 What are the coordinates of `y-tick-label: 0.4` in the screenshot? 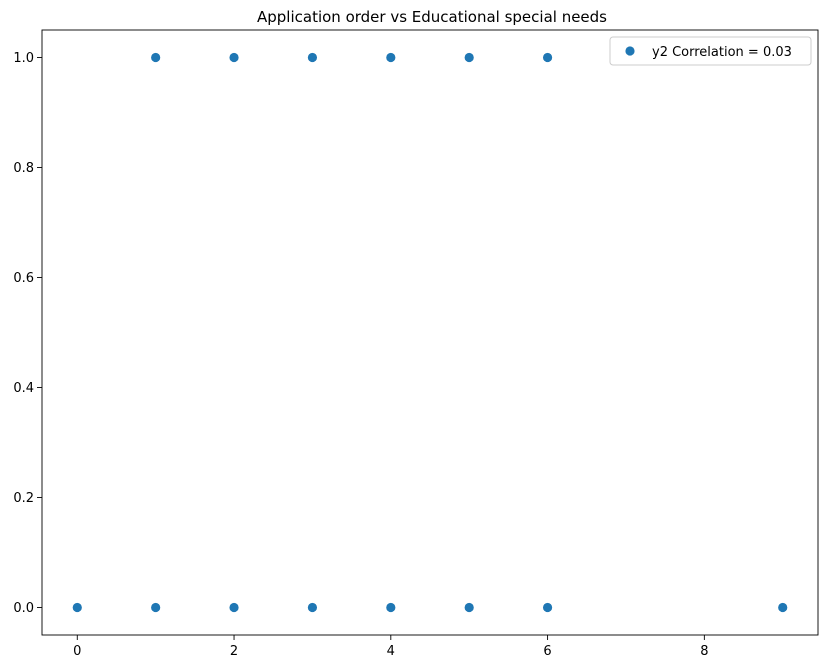 It's located at (23, 388).